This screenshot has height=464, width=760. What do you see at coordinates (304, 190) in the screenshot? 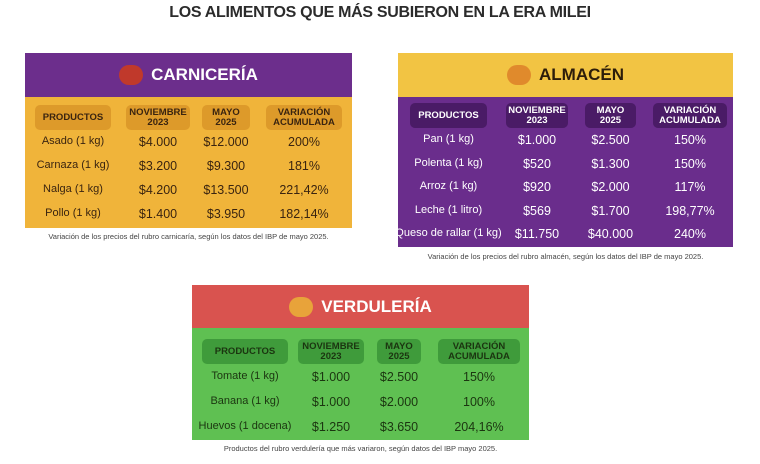
I see `price-cell: 221,42%` at bounding box center [304, 190].